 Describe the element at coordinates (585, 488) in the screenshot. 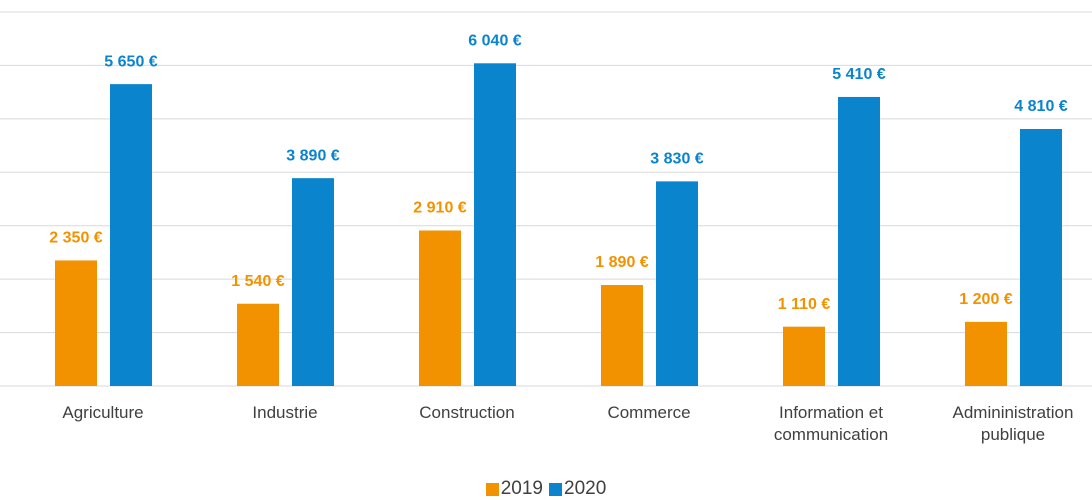

I see `legend-label: 2020` at that location.